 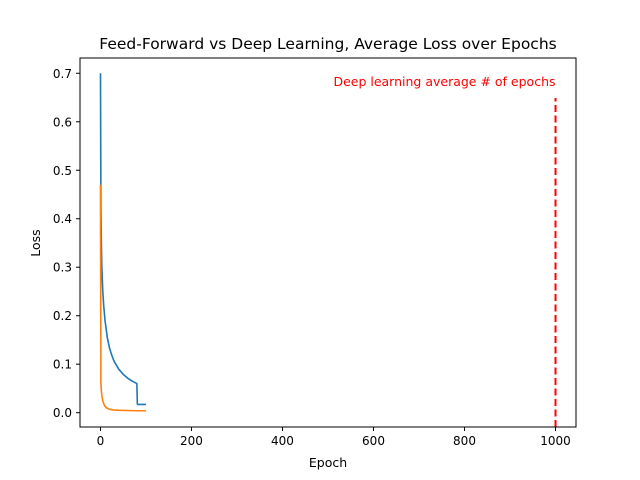 I want to click on y-tick-label: 0.2, so click(x=62, y=316).